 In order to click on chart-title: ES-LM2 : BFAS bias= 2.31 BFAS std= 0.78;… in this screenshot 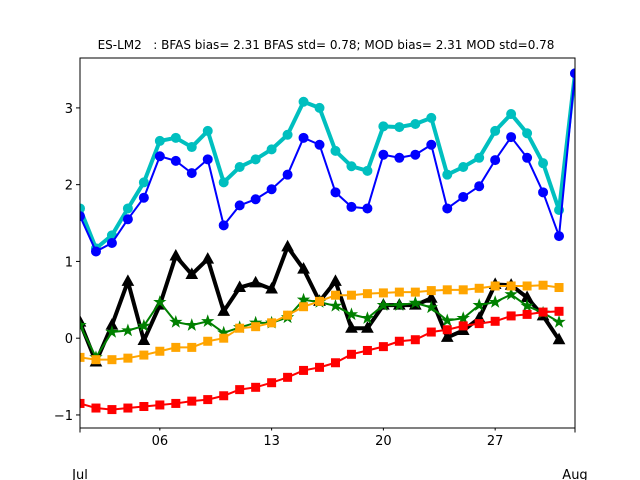, I will do `click(326, 45)`.